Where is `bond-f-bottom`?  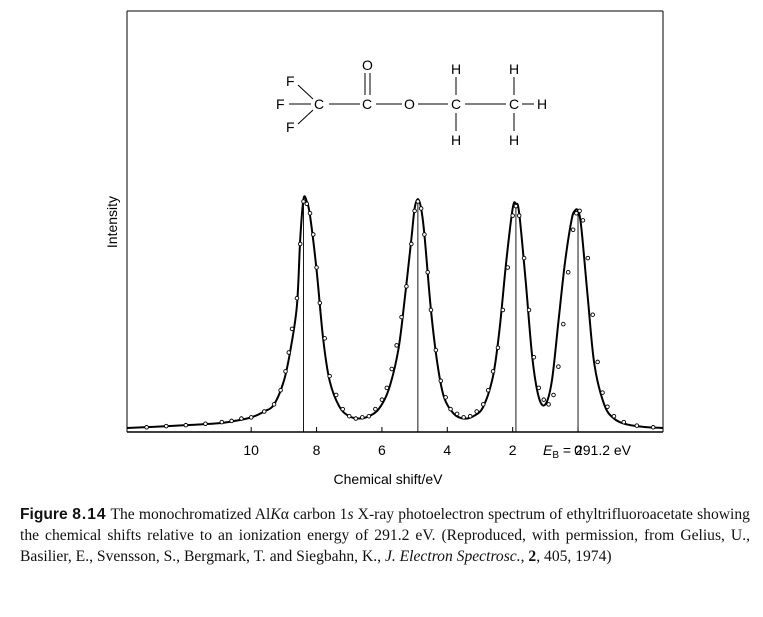
bond-f-bottom is located at coordinates (305, 117).